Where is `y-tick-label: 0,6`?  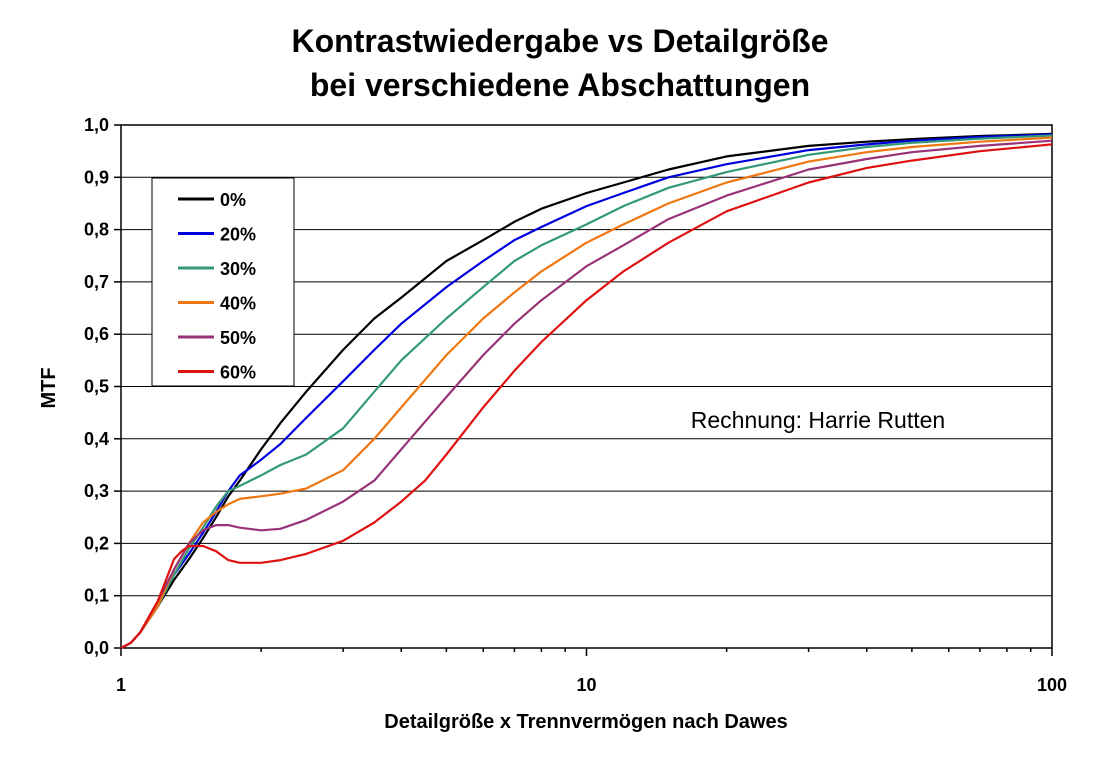
y-tick-label: 0,6 is located at coordinates (96, 334).